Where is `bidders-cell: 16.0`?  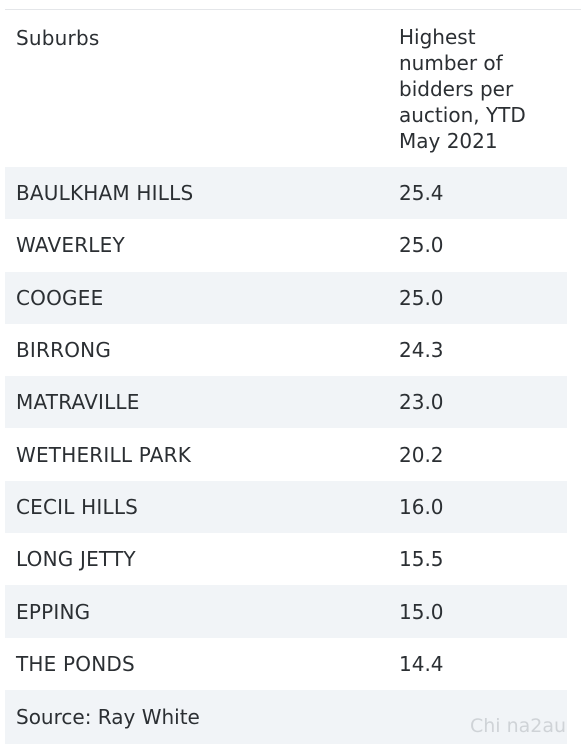 bidders-cell: 16.0 is located at coordinates (421, 506).